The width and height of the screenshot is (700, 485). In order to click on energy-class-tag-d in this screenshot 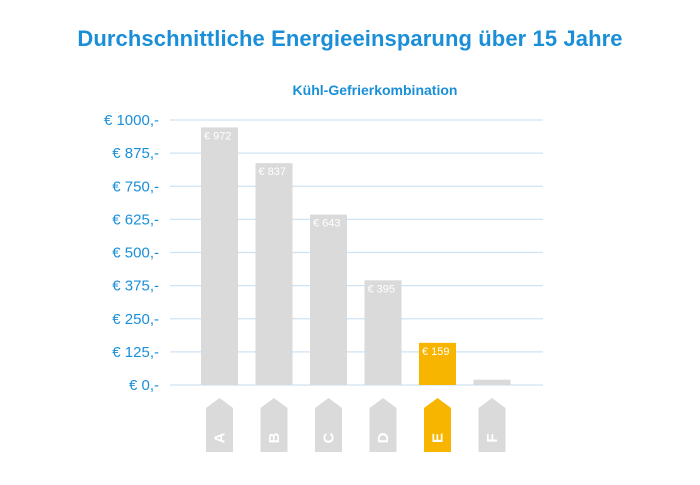, I will do `click(383, 425)`.